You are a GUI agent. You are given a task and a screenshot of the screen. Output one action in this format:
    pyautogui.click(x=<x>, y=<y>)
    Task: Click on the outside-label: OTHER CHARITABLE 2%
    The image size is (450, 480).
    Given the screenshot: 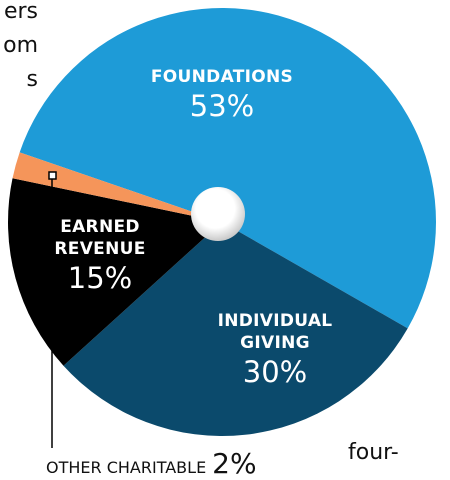 What is the action you would take?
    pyautogui.click(x=151, y=463)
    